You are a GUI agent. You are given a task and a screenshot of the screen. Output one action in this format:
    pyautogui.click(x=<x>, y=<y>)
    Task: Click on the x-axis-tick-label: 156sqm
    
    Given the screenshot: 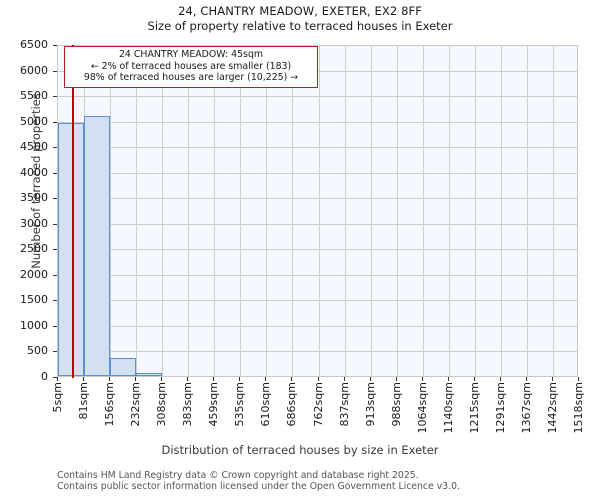 What is the action you would take?
    pyautogui.click(x=110, y=404)
    